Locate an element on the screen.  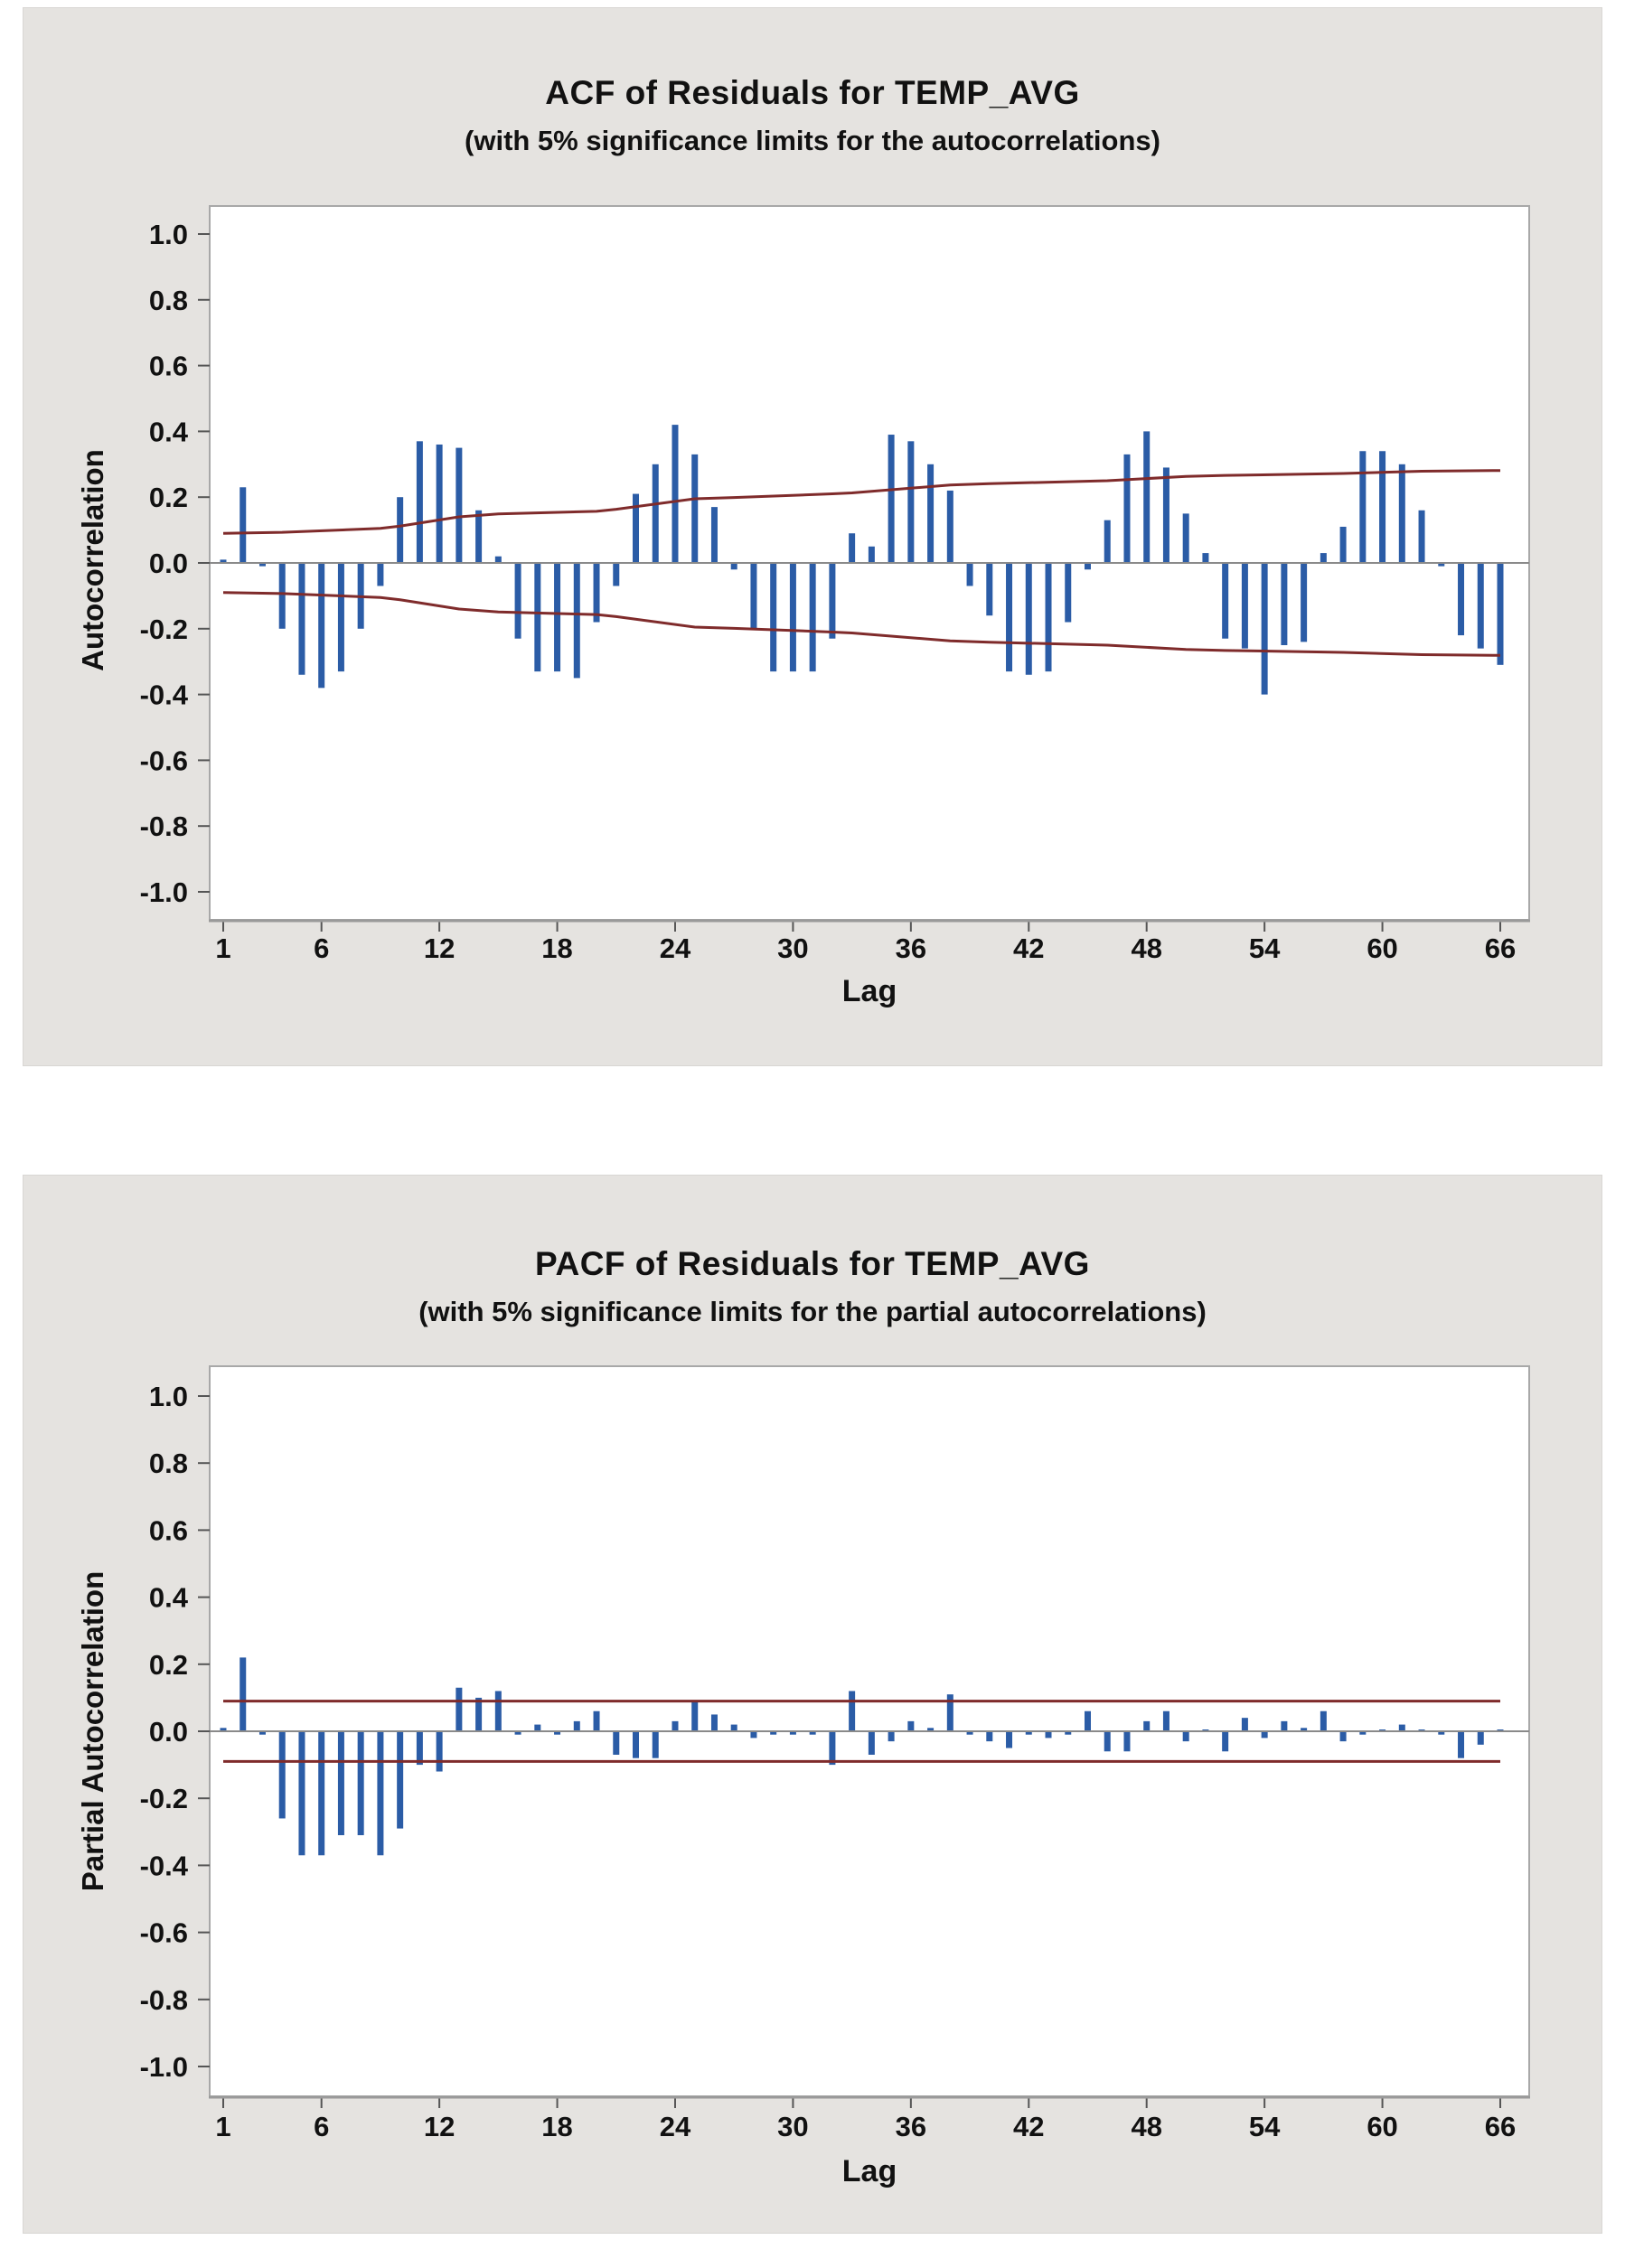
pacf-x-tick-label: 1 is located at coordinates (222, 2126).